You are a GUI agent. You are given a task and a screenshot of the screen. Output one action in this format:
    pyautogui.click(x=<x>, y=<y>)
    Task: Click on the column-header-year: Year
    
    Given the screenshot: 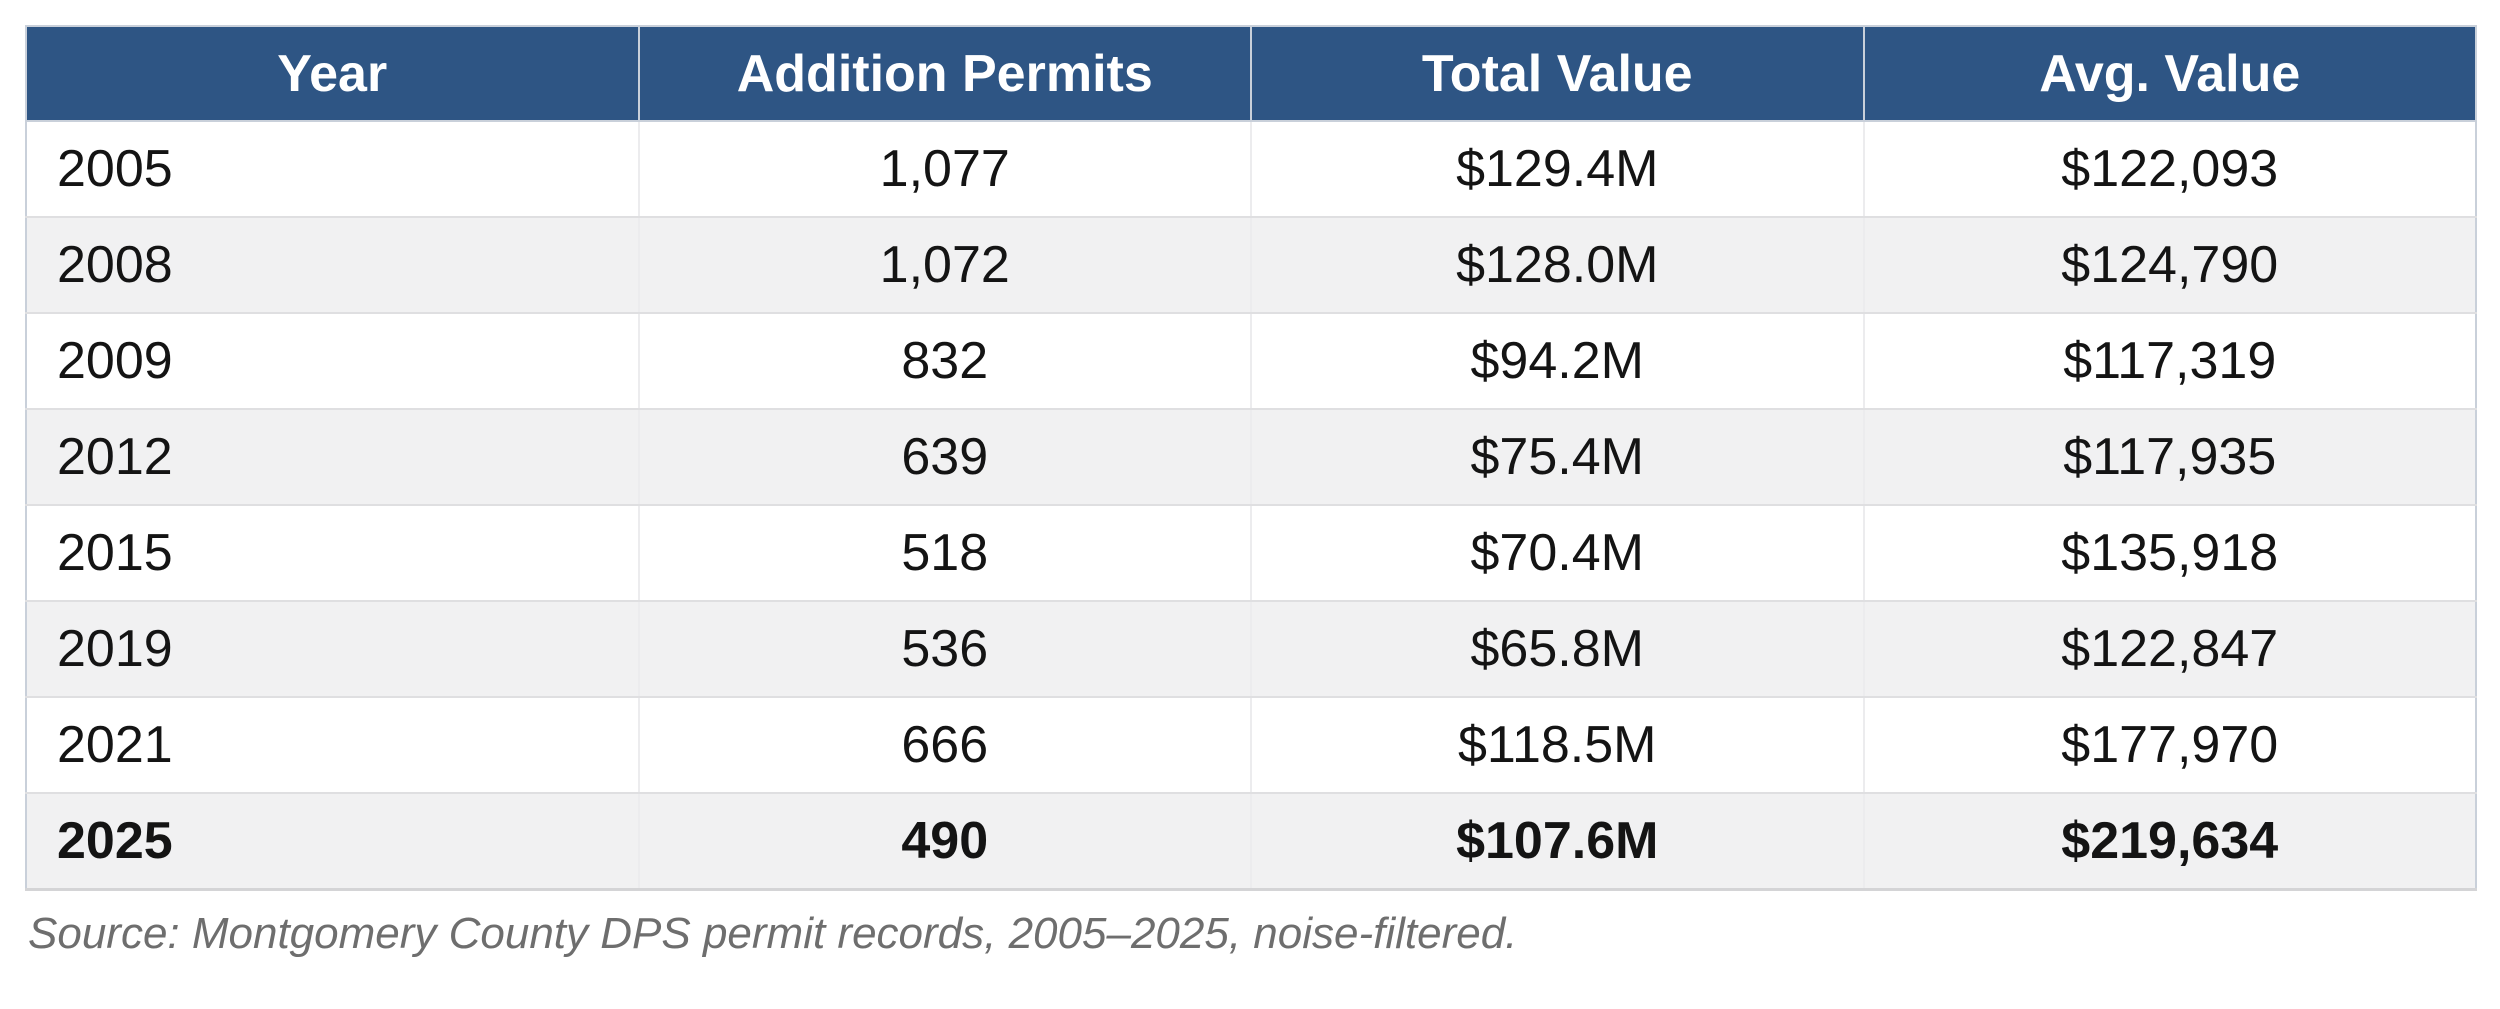 What is the action you would take?
    pyautogui.click(x=332, y=73)
    